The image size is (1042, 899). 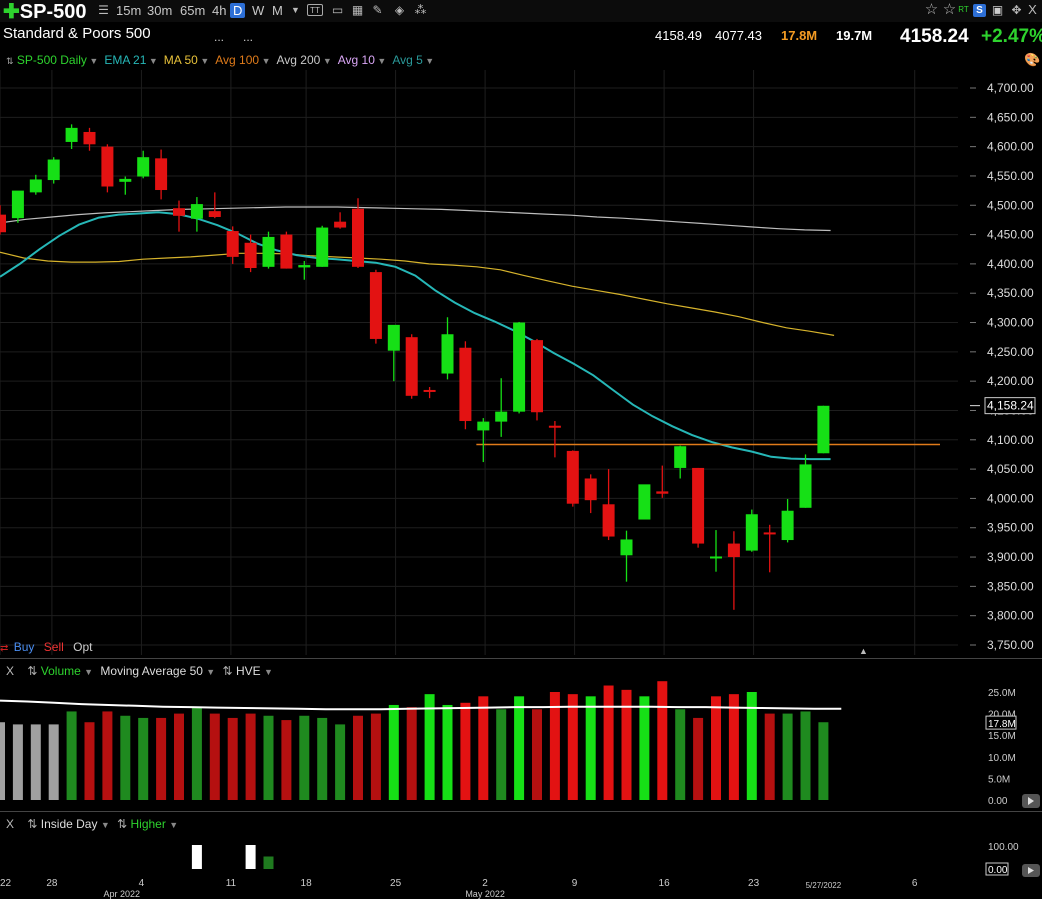 I want to click on legend-item: Avg 200 ▼, so click(x=304, y=60).